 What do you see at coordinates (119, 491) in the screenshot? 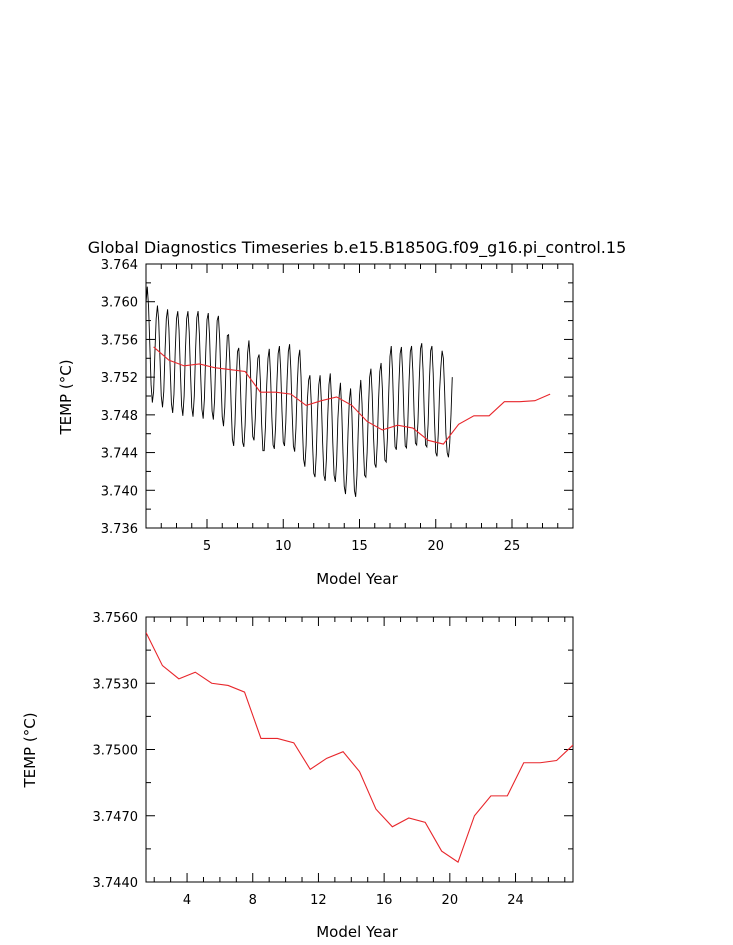
I see `y-tick-label: 3.740` at bounding box center [119, 491].